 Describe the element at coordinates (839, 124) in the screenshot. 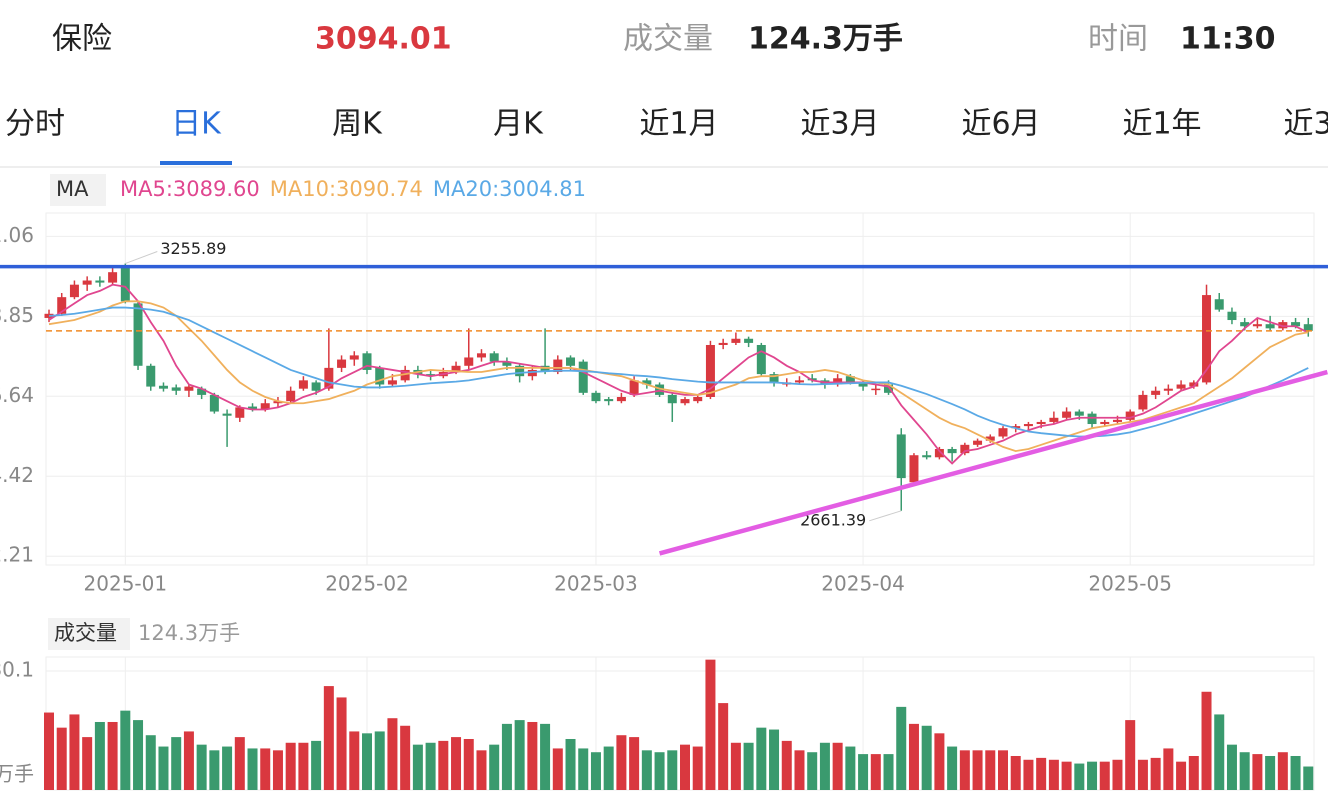

I see `tab: 近3月` at that location.